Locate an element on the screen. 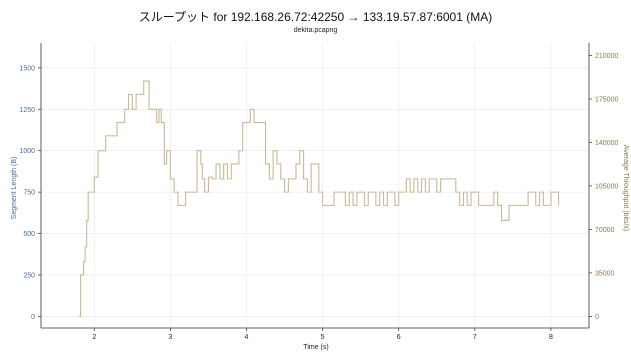 The width and height of the screenshot is (631, 356). left-axis-label: Segment Length (B) is located at coordinates (14, 188).